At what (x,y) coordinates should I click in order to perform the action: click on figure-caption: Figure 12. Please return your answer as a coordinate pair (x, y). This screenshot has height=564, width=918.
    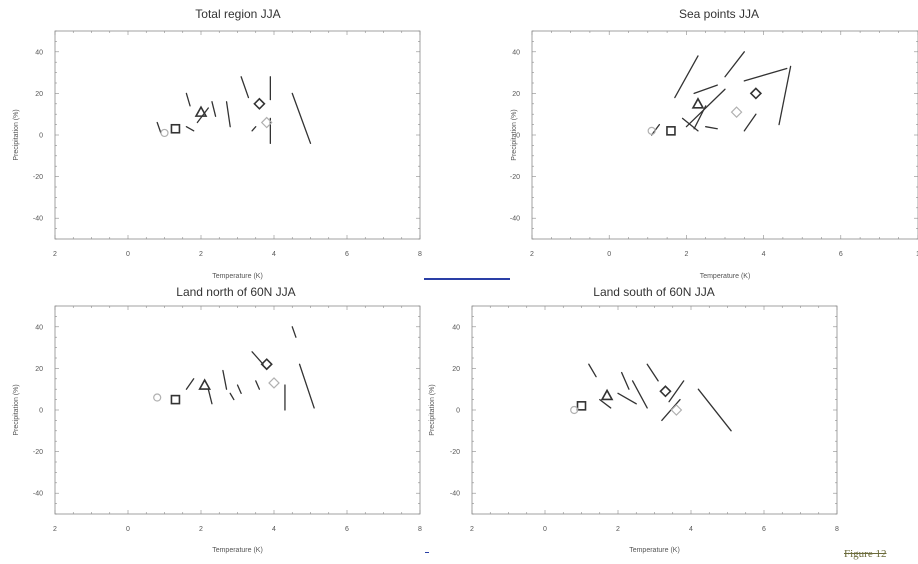
    Looking at the image, I should click on (865, 554).